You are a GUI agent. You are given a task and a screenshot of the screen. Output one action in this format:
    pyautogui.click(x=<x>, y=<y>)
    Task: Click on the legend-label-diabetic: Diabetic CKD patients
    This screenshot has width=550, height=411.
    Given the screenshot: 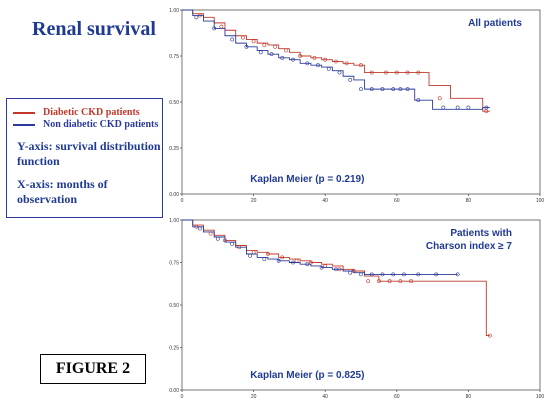 What is the action you would take?
    pyautogui.click(x=91, y=112)
    